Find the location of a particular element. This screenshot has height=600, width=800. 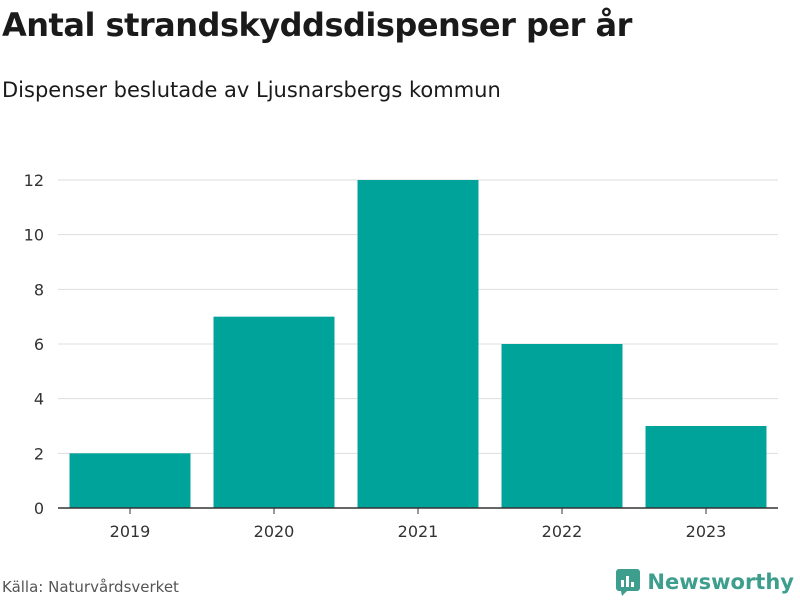

source-note: Källa: Naturvårdsverket is located at coordinates (90, 587).